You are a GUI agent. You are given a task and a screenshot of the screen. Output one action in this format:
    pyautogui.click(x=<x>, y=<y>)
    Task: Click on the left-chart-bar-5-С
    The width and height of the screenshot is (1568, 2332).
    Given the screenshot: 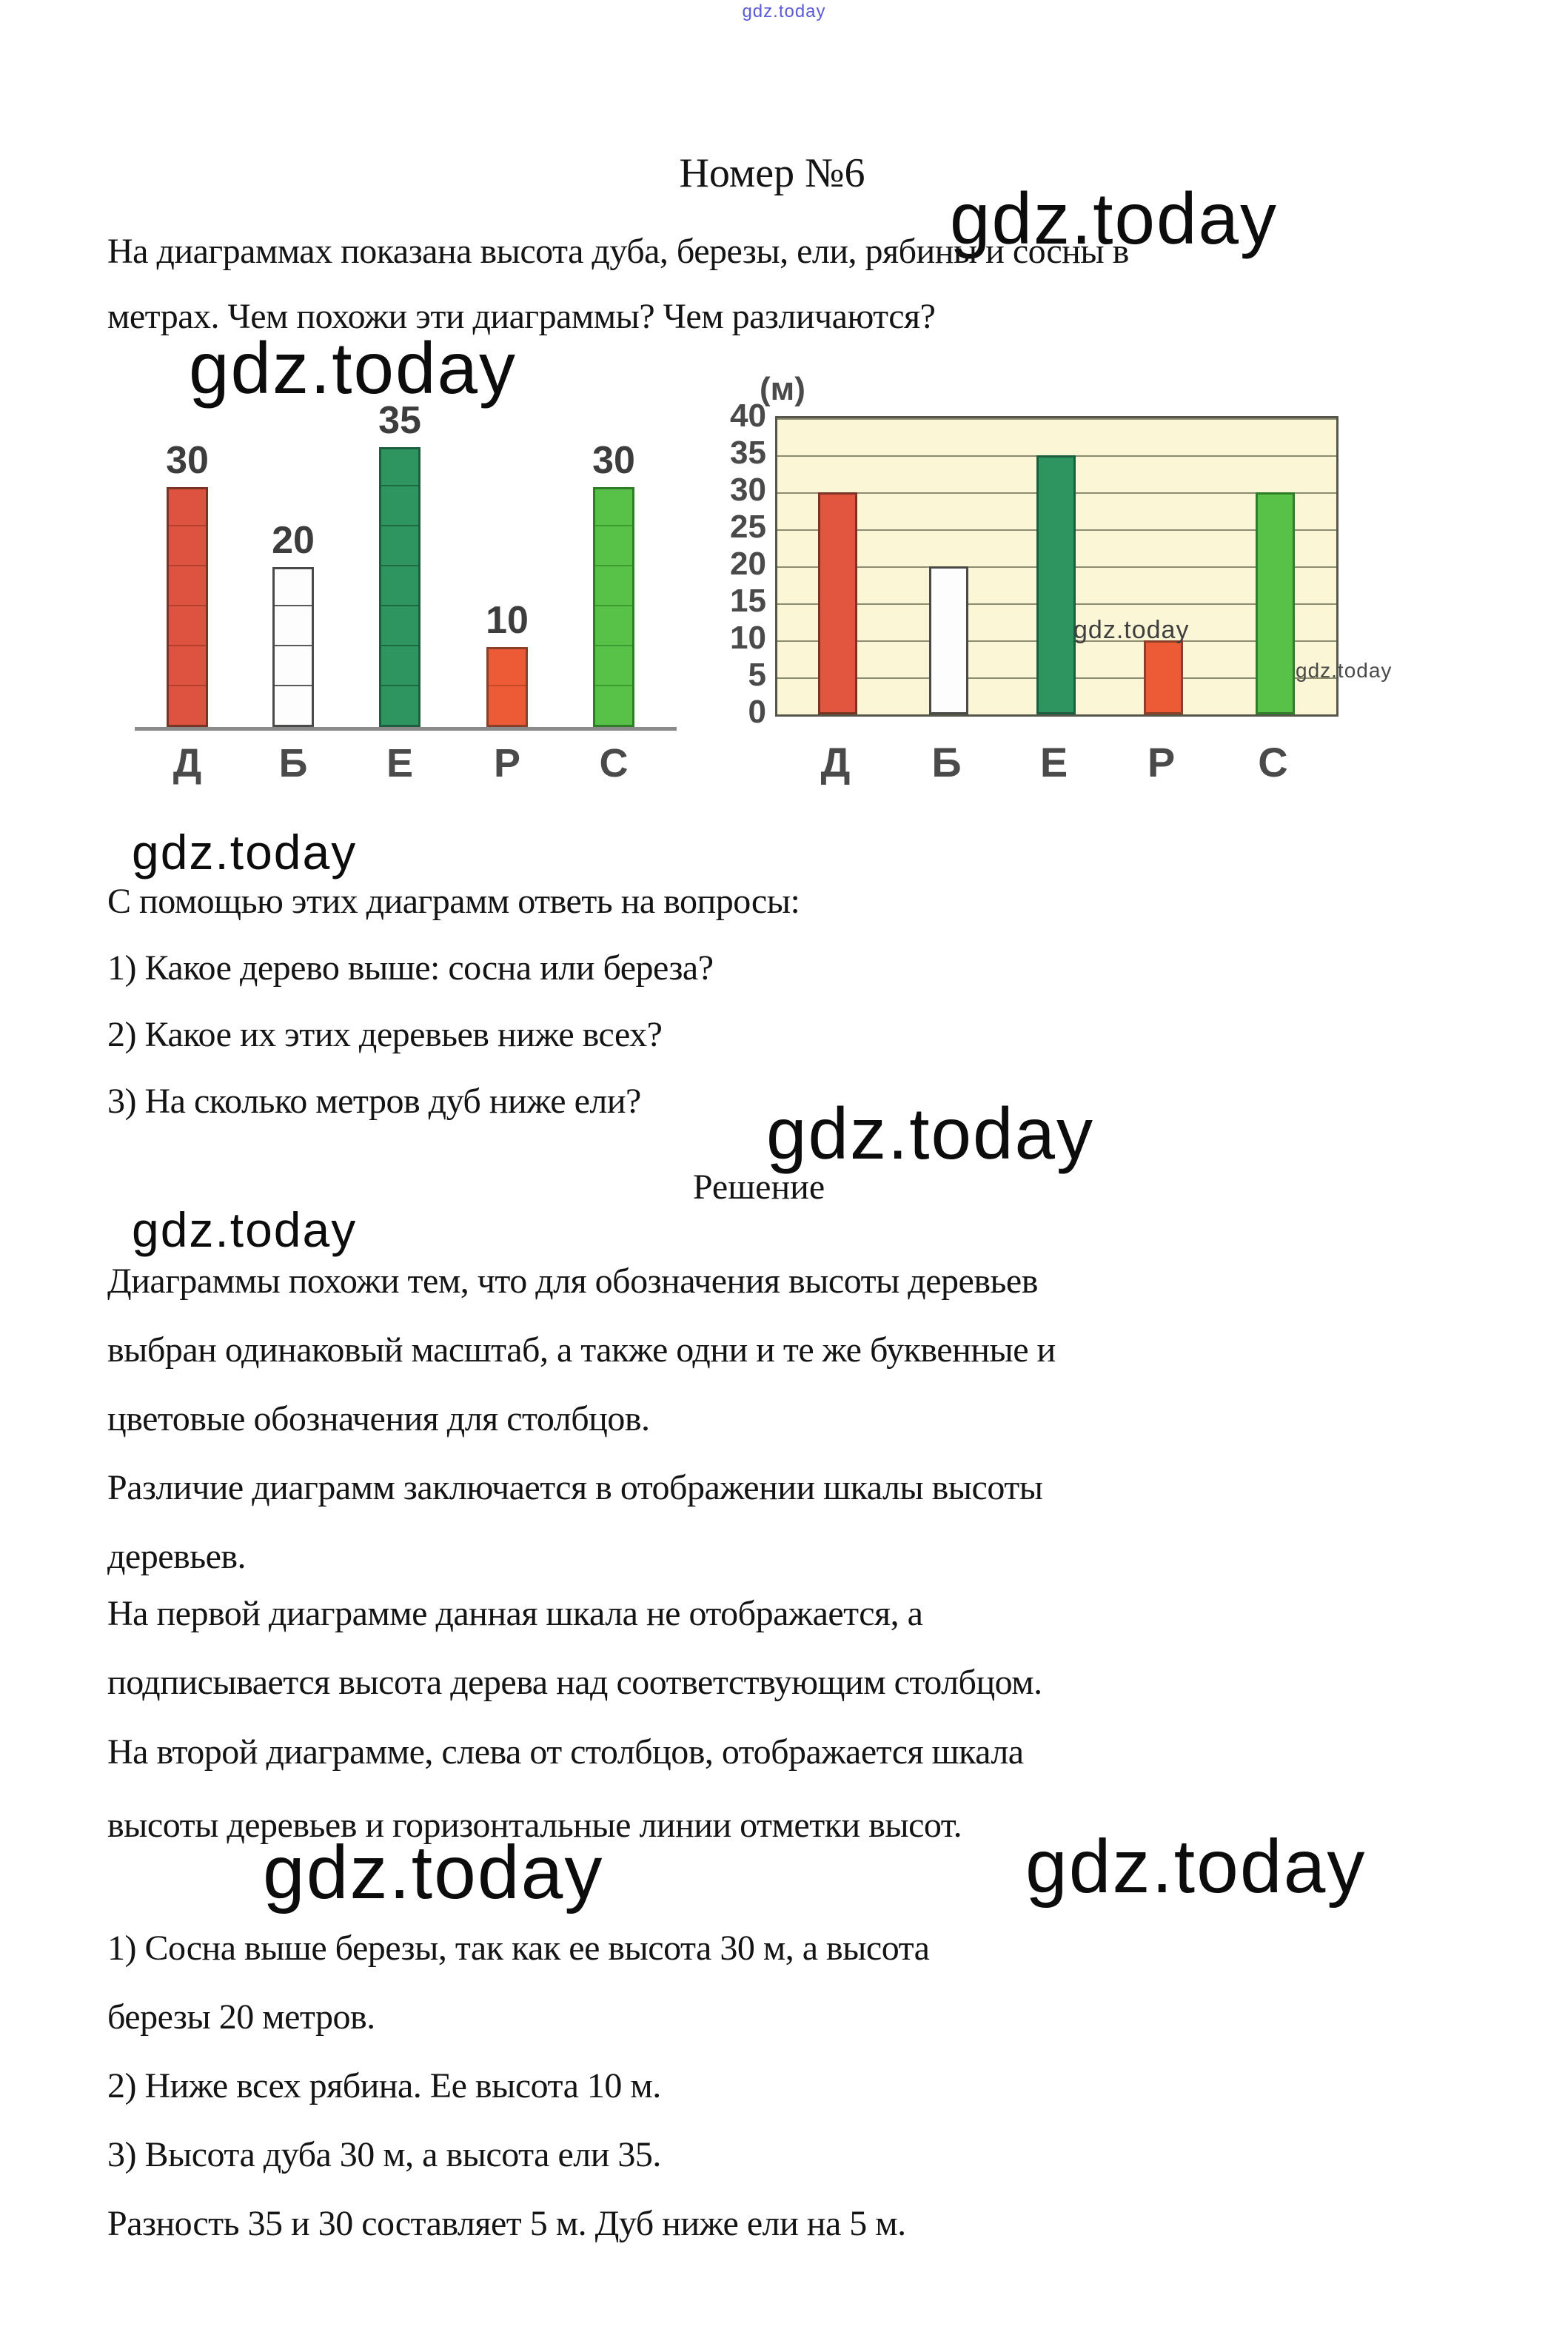 What is the action you would take?
    pyautogui.click(x=613, y=607)
    